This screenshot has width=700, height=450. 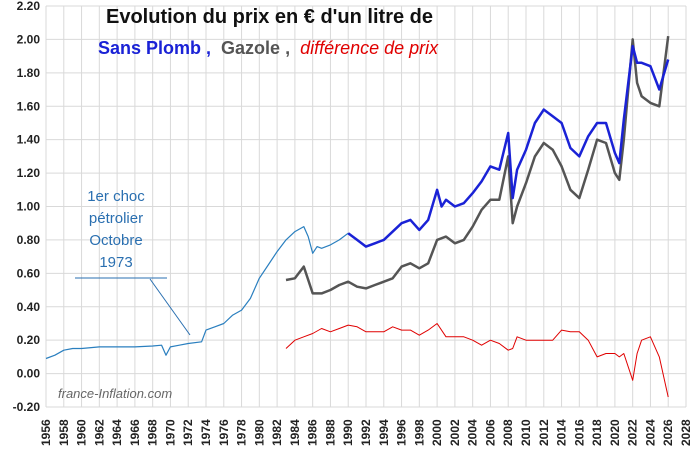 What do you see at coordinates (508, 432) in the screenshot?
I see `x-tick-label: 2008` at bounding box center [508, 432].